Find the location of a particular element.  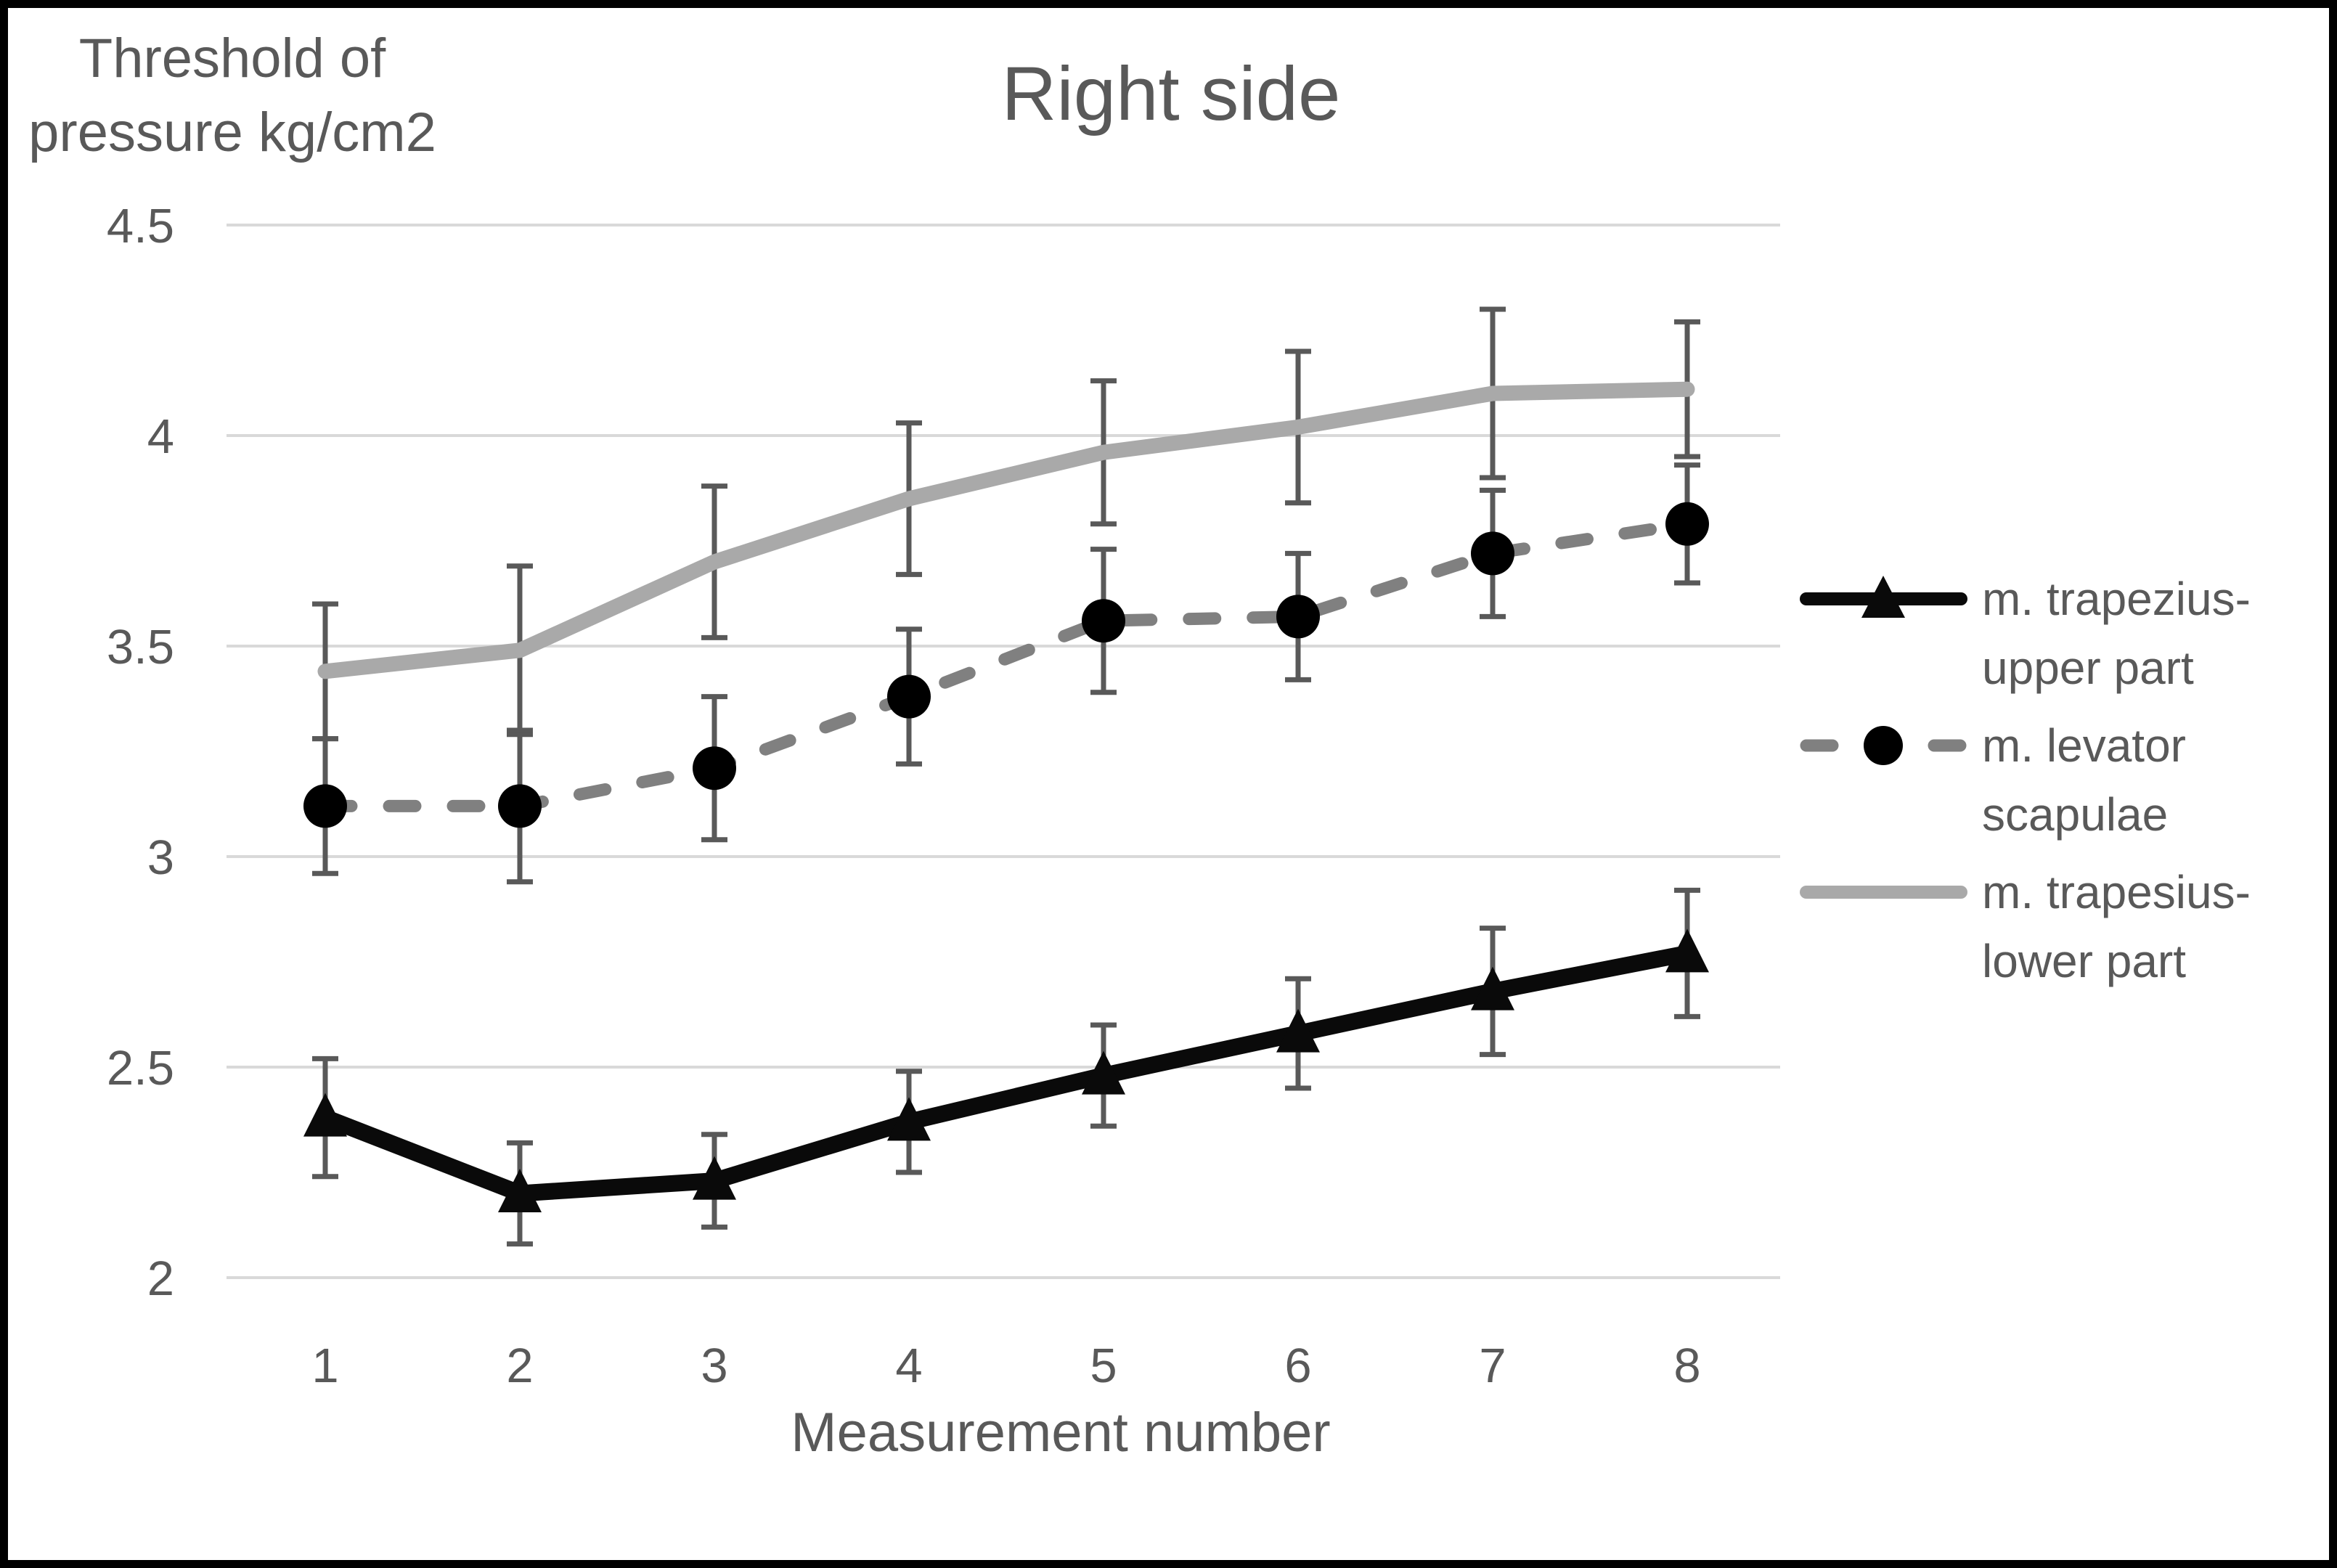

triangle-icon is located at coordinates (1883, 597).